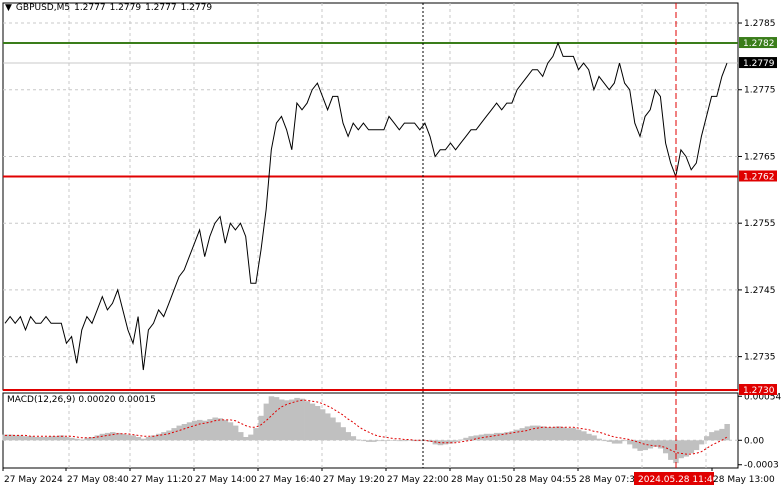  I want to click on x-tick-label: 28 May 07:35, so click(610, 480).